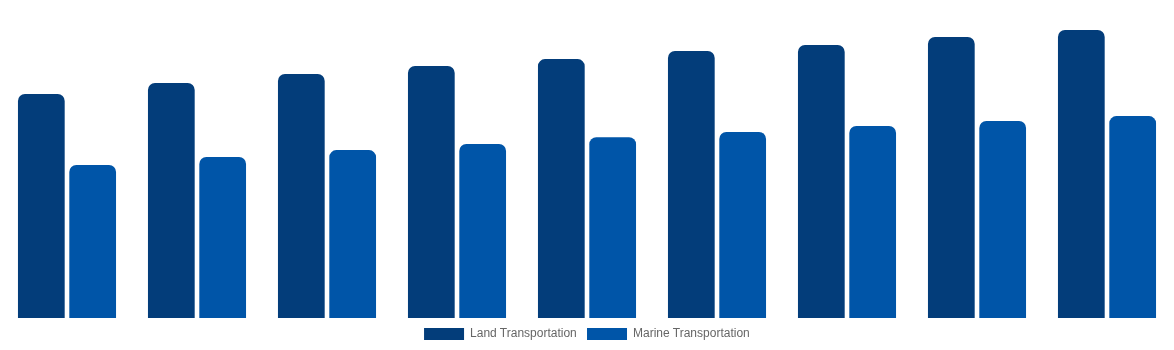  What do you see at coordinates (523, 333) in the screenshot?
I see `legend-label: Land Transportation` at bounding box center [523, 333].